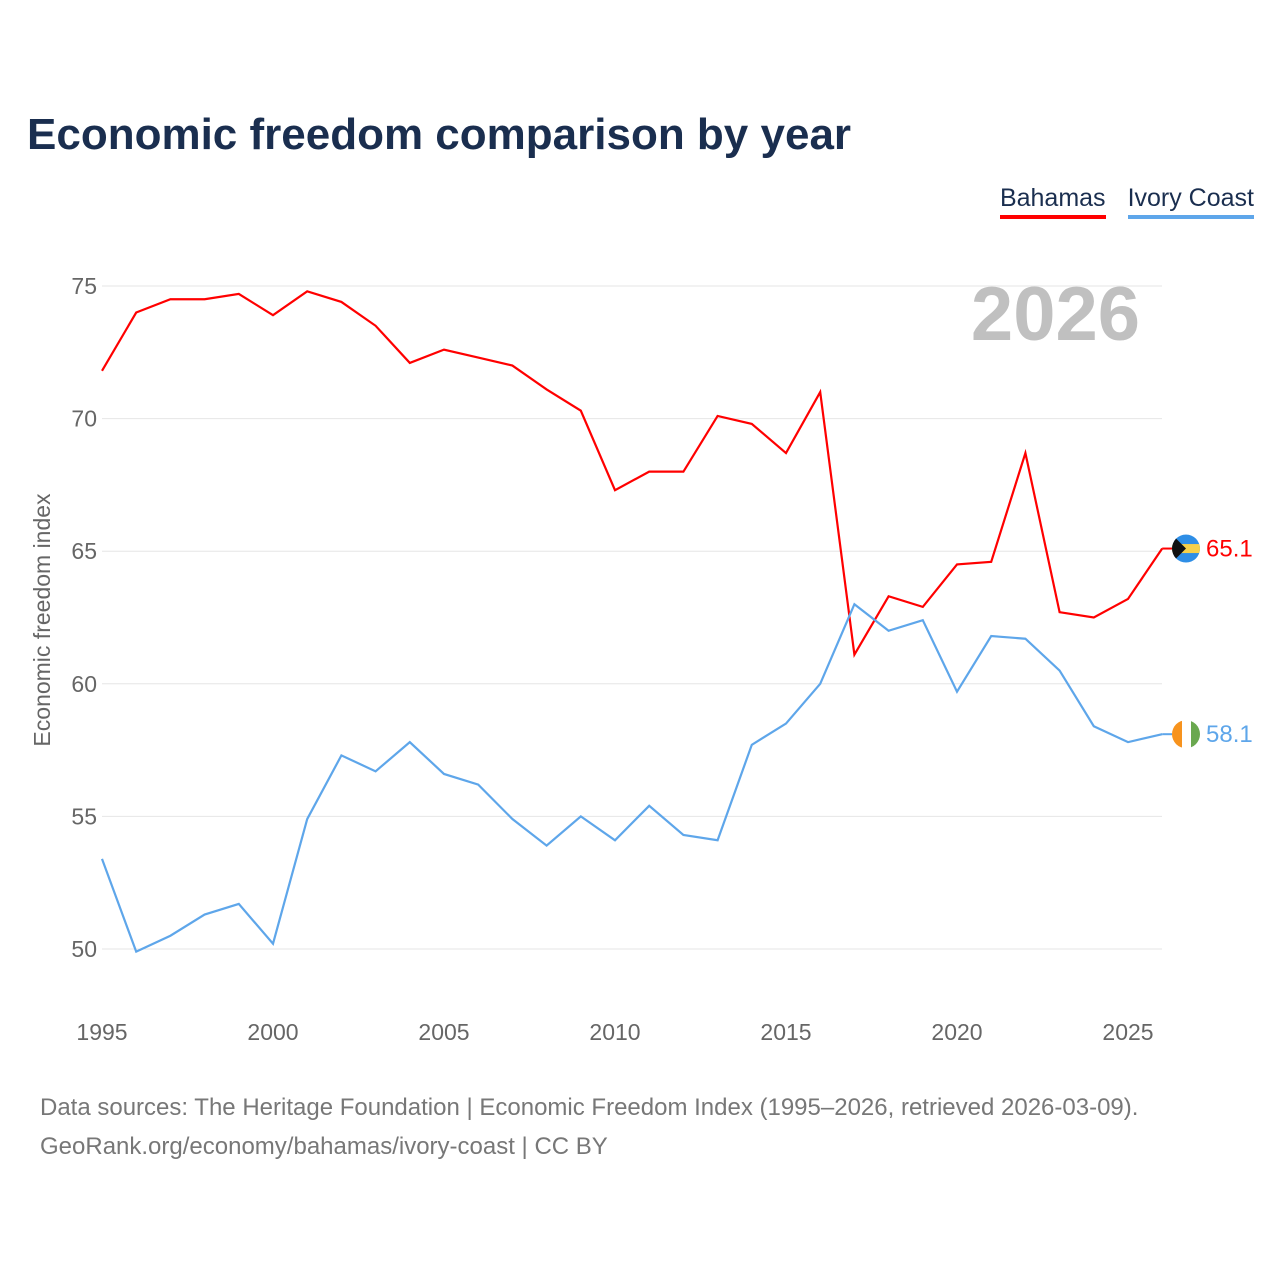 Image resolution: width=1280 pixels, height=1280 pixels. Describe the element at coordinates (1126, 201) in the screenshot. I see `legend: Bahamas Ivory Coast` at that location.